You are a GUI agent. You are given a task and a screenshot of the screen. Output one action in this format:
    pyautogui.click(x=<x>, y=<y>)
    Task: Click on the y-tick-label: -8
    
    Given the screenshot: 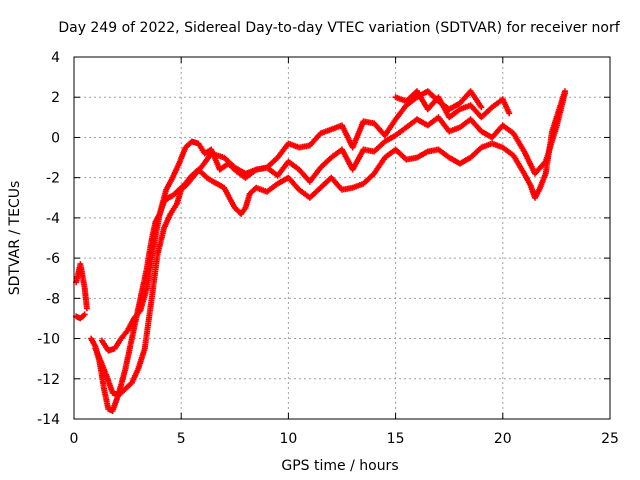 What is the action you would take?
    pyautogui.click(x=53, y=299)
    